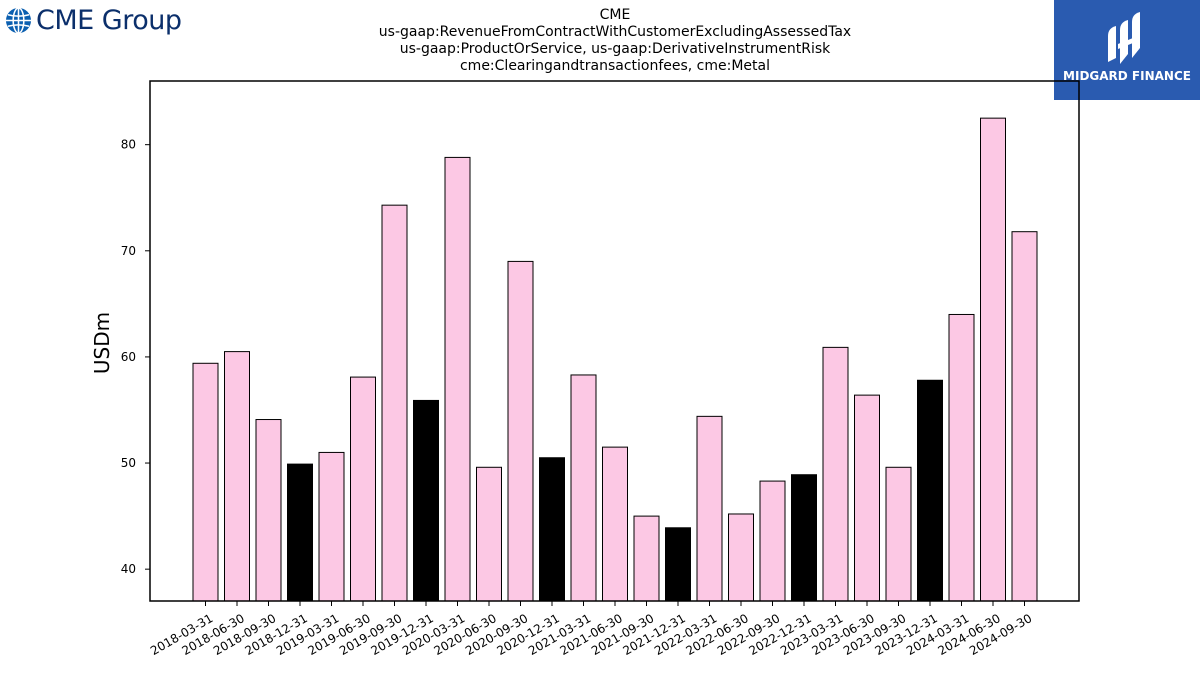 Image resolution: width=1200 pixels, height=675 pixels. Describe the element at coordinates (18, 20) in the screenshot. I see `globe-icon` at that location.